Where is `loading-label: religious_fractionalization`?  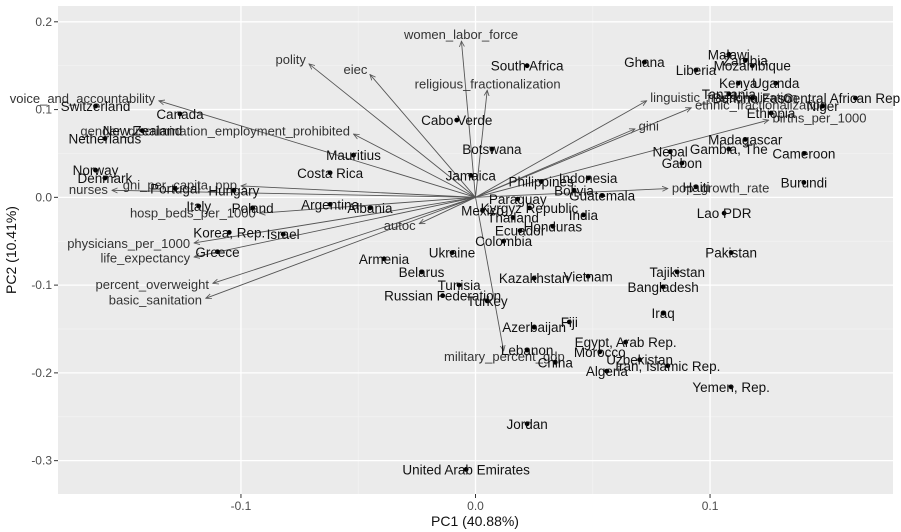
loading-label: religious_fractionalization is located at coordinates (488, 83).